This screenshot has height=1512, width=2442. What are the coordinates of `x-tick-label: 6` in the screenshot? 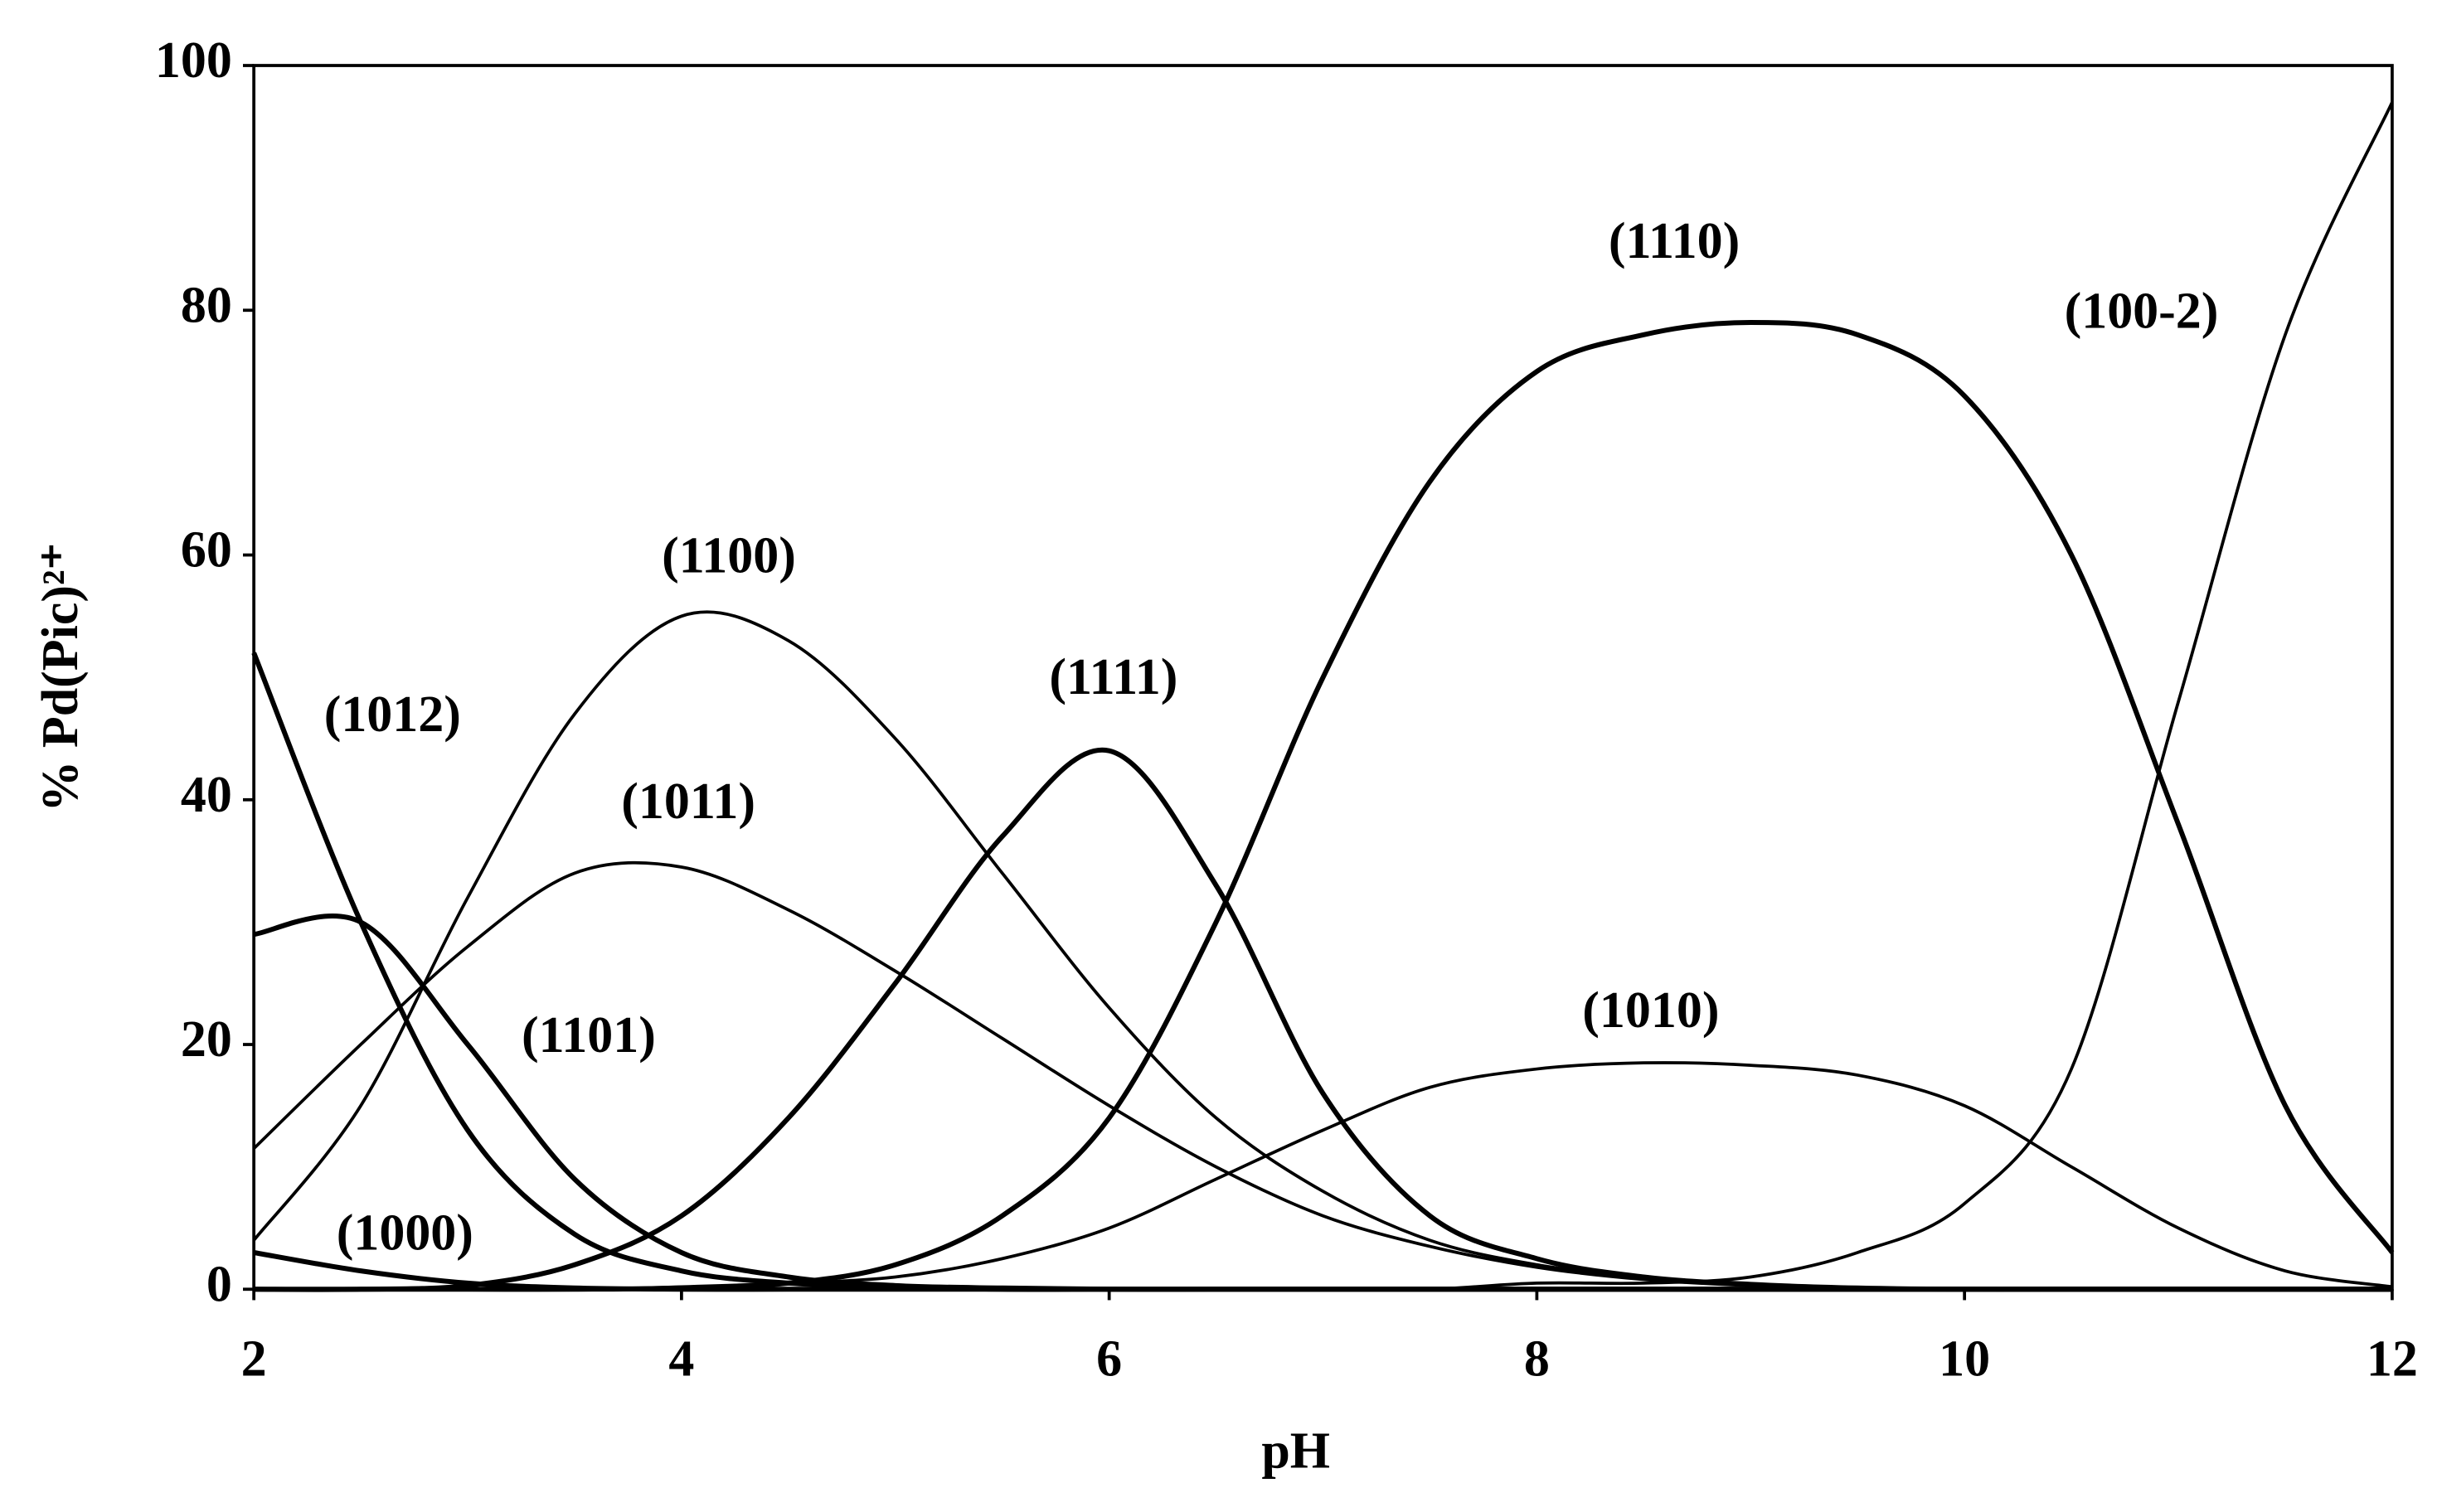 It's located at (1109, 1359).